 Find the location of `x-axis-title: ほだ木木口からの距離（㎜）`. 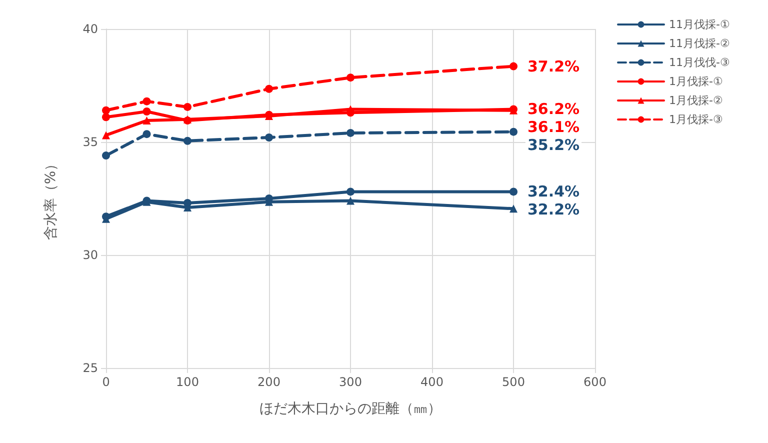

x-axis-title: ほだ木木口からの距離（㎜） is located at coordinates (351, 409).